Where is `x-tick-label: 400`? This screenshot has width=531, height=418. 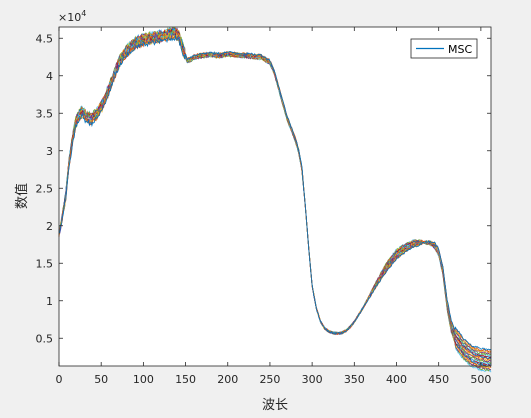 x-tick-label: 400 is located at coordinates (396, 379).